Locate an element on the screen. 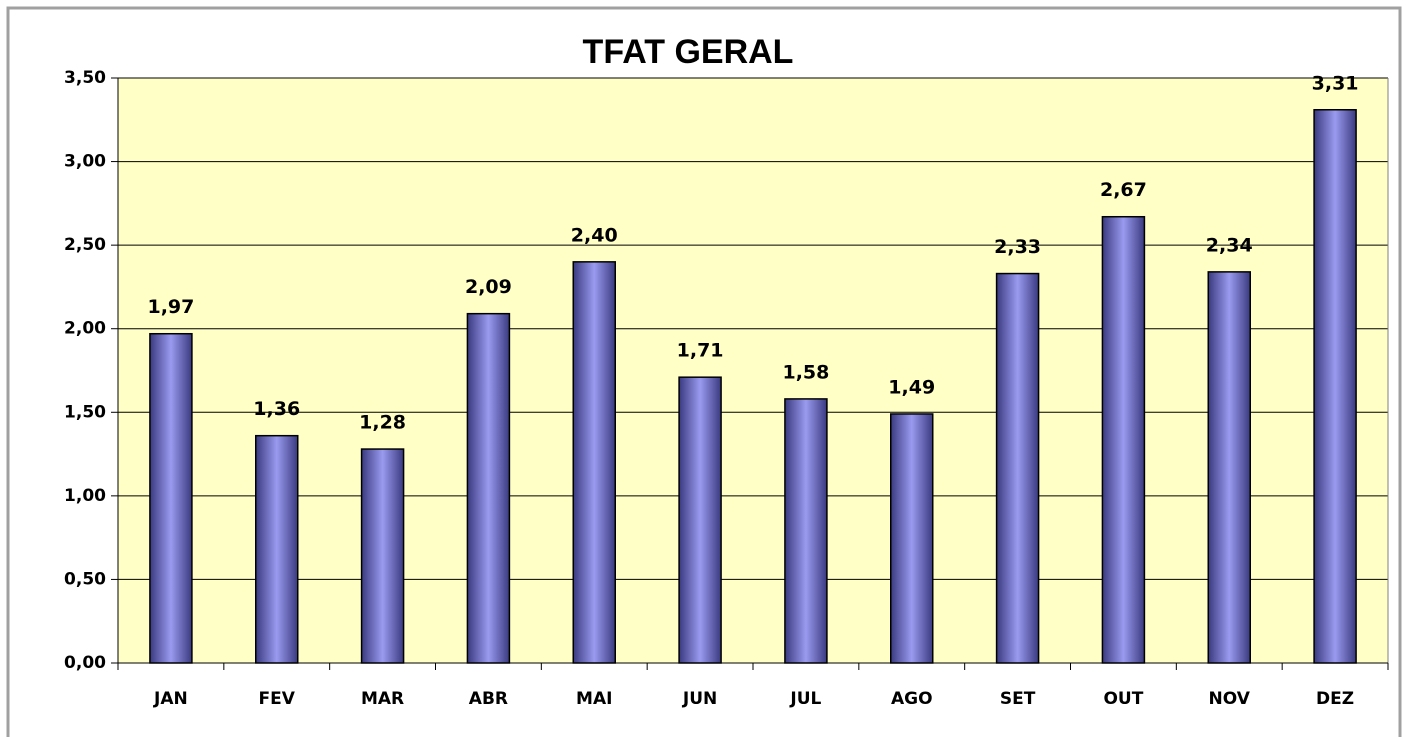  data-label: 2,33 is located at coordinates (1017, 247).